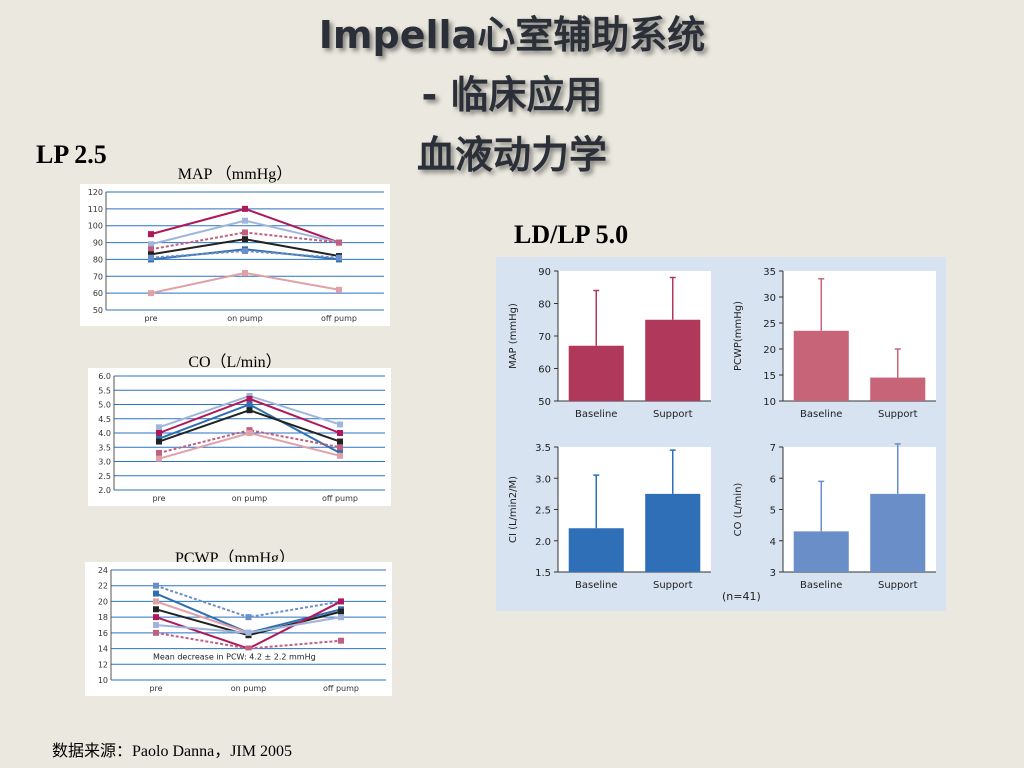 The image size is (1024, 768). I want to click on y-tick-label: 5, so click(773, 511).